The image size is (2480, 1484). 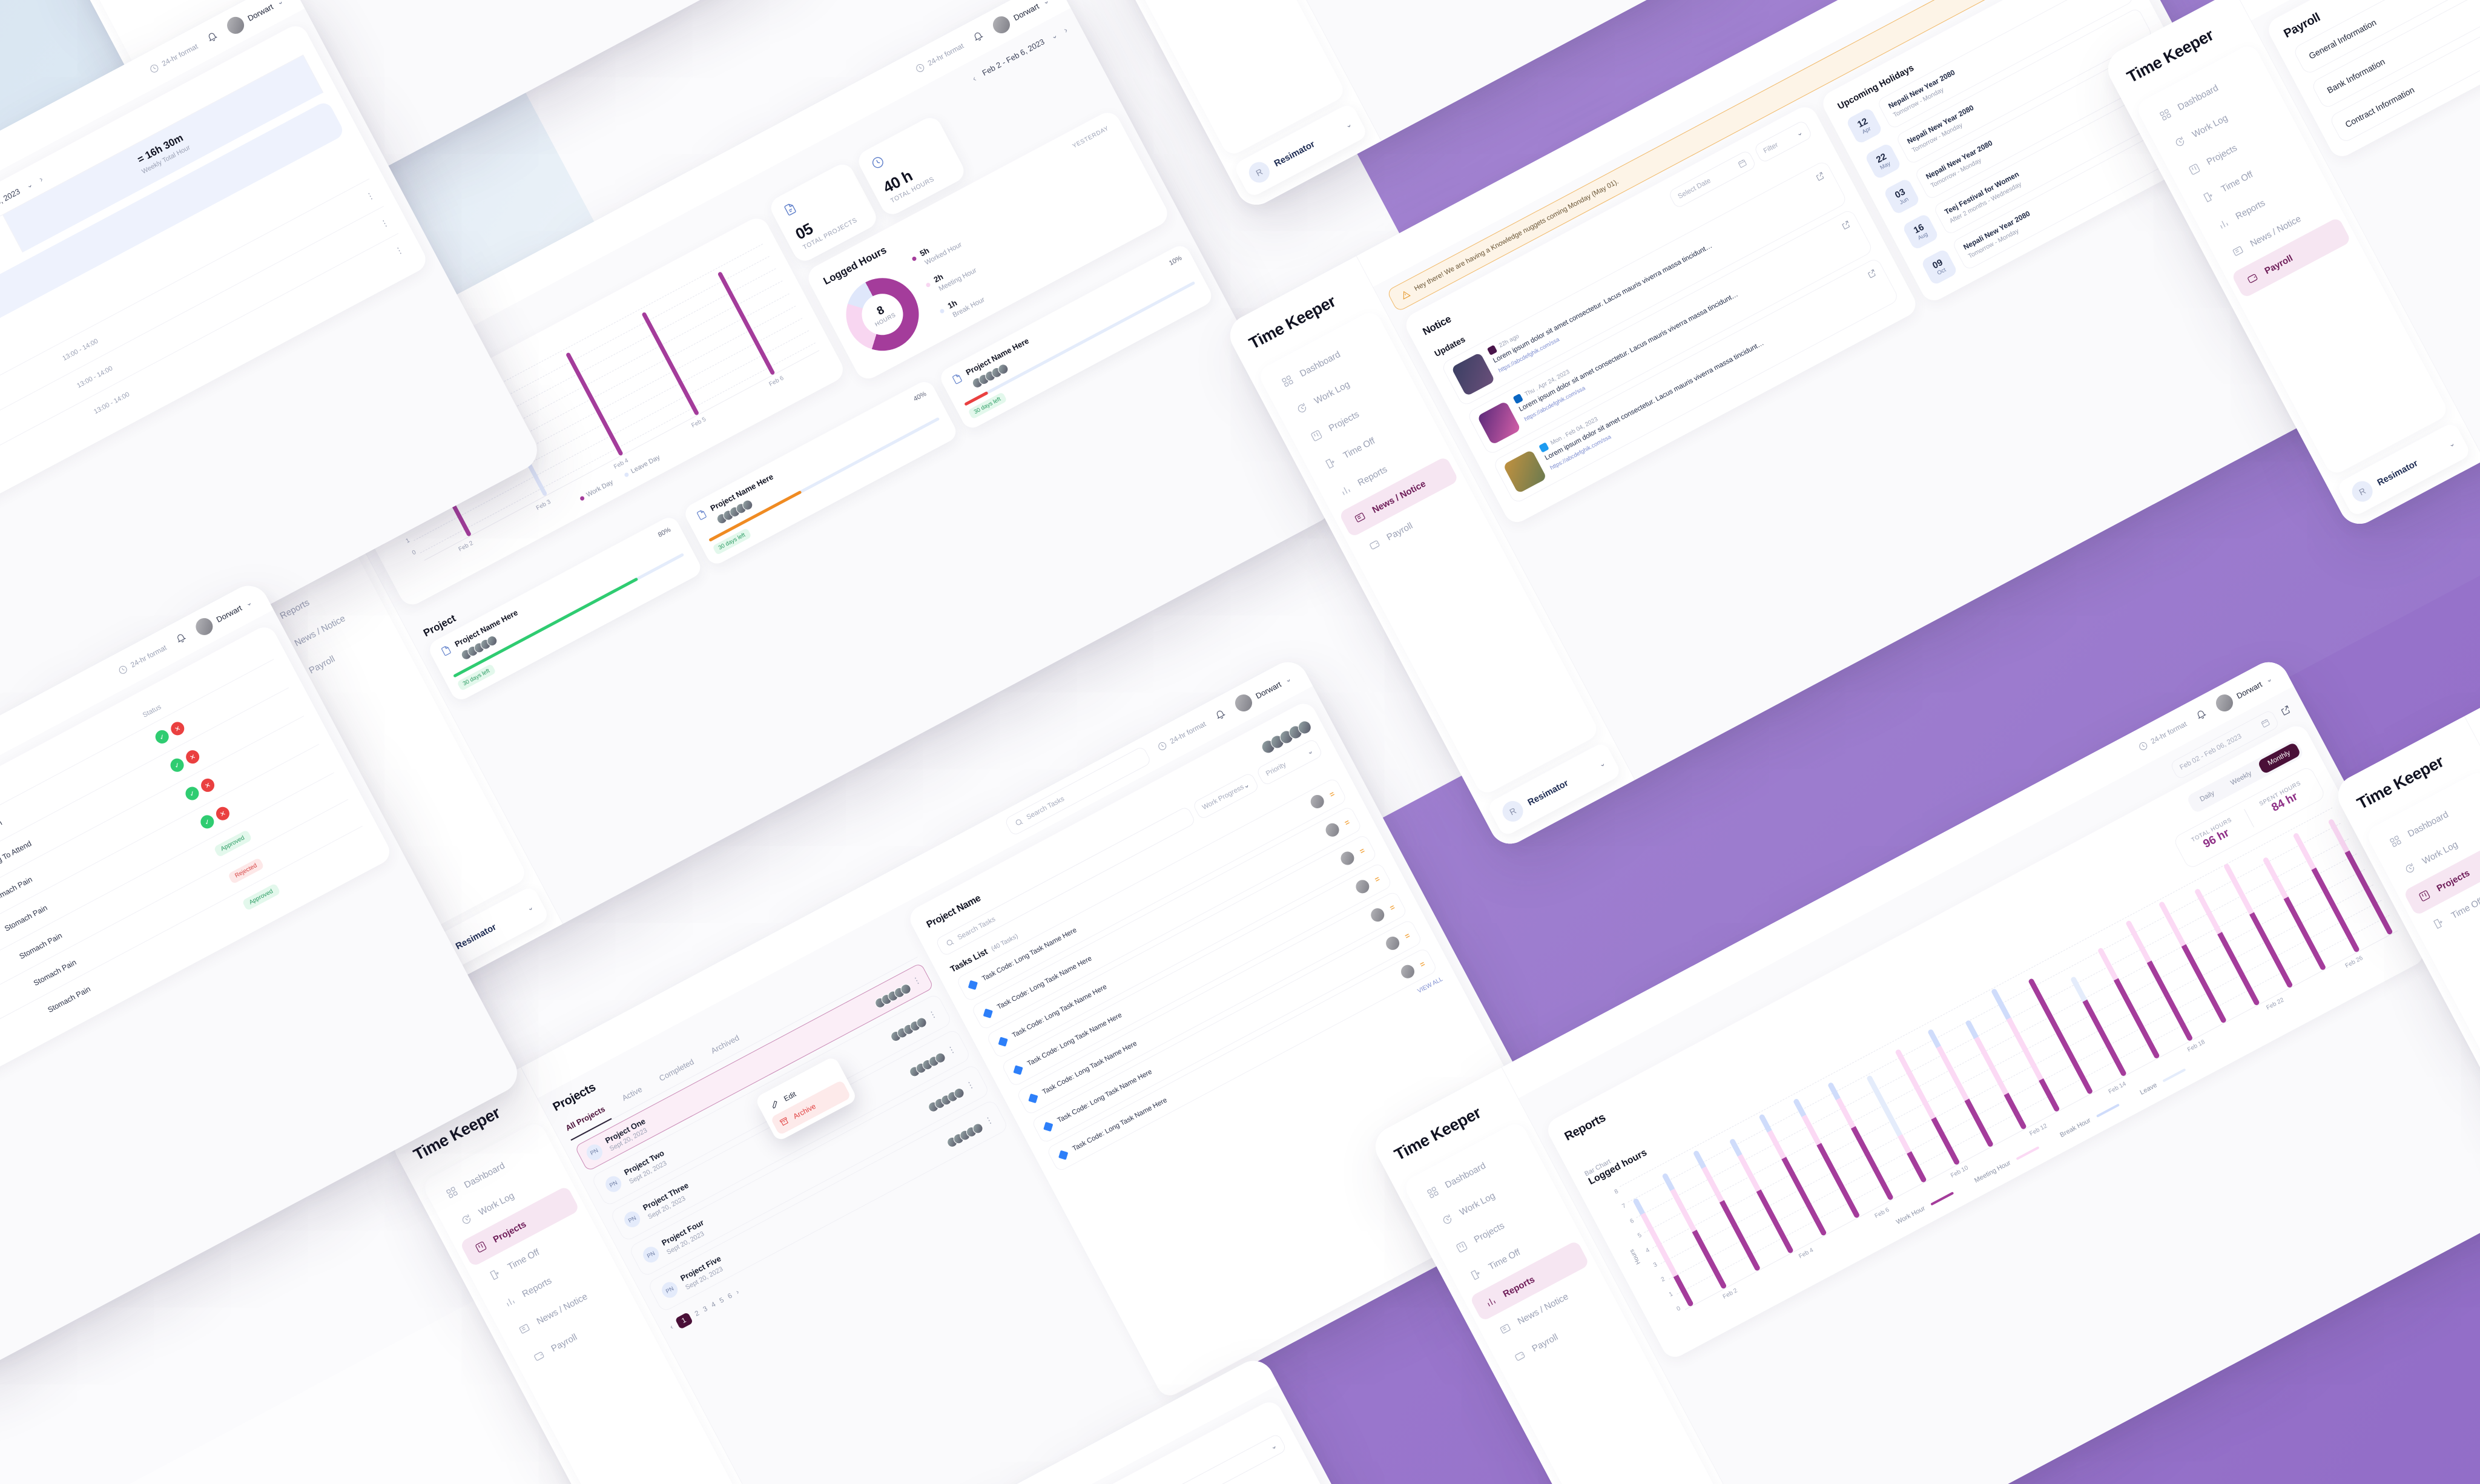 I want to click on page-5: 5, so click(x=722, y=1300).